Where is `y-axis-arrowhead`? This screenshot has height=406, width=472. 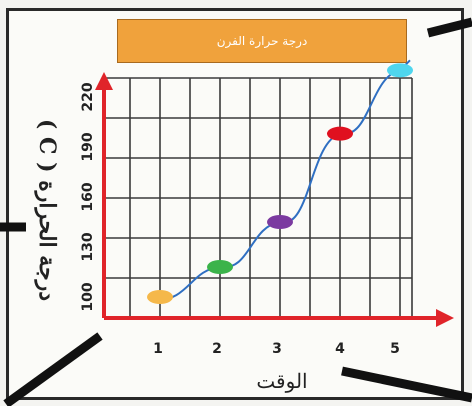 y-axis-arrowhead is located at coordinates (104, 81).